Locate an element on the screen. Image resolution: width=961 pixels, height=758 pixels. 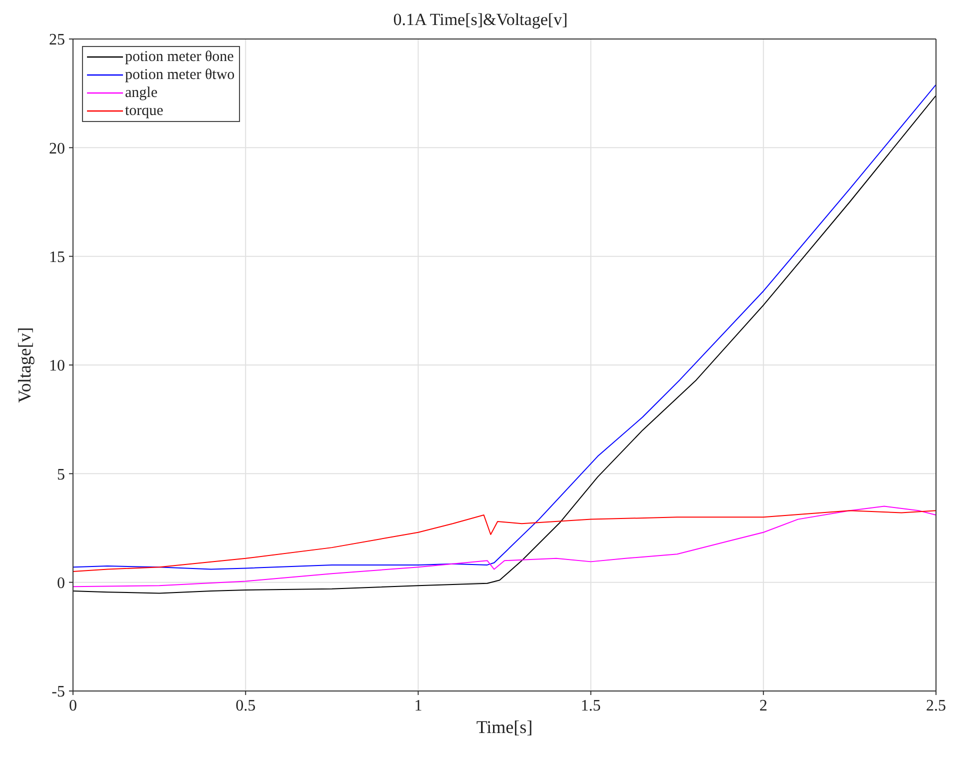
y-tick-label: 25 is located at coordinates (57, 40).